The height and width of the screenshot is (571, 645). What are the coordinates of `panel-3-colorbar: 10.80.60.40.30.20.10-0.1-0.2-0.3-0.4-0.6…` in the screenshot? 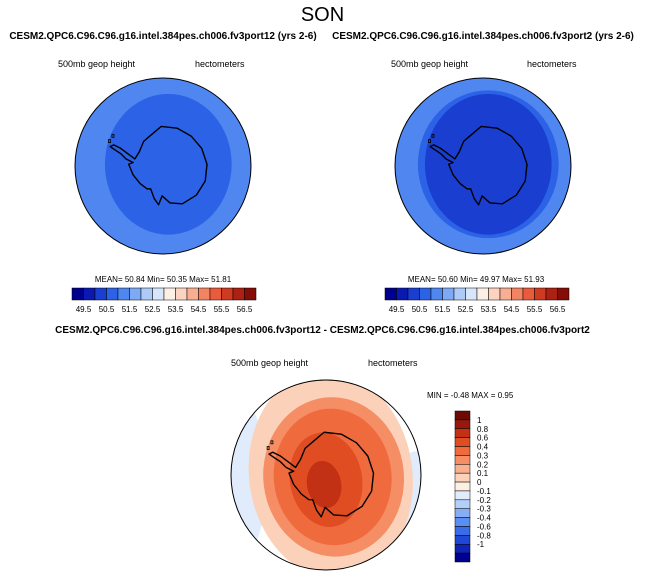 It's located at (472, 486).